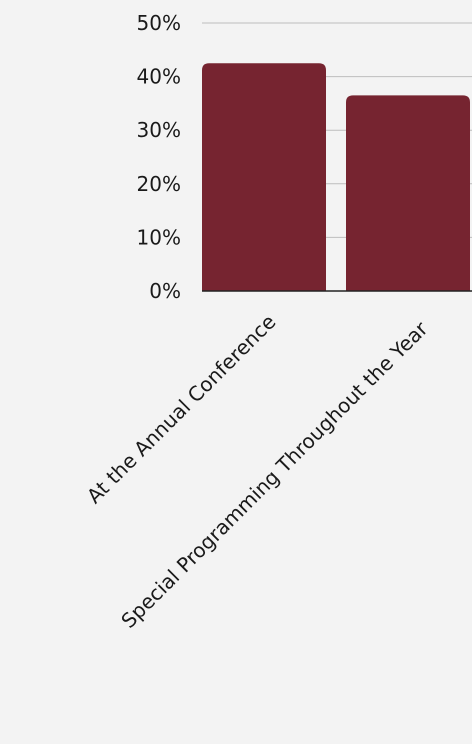 The height and width of the screenshot is (744, 472). Describe the element at coordinates (159, 130) in the screenshot. I see `y-tick-label: 30%` at that location.